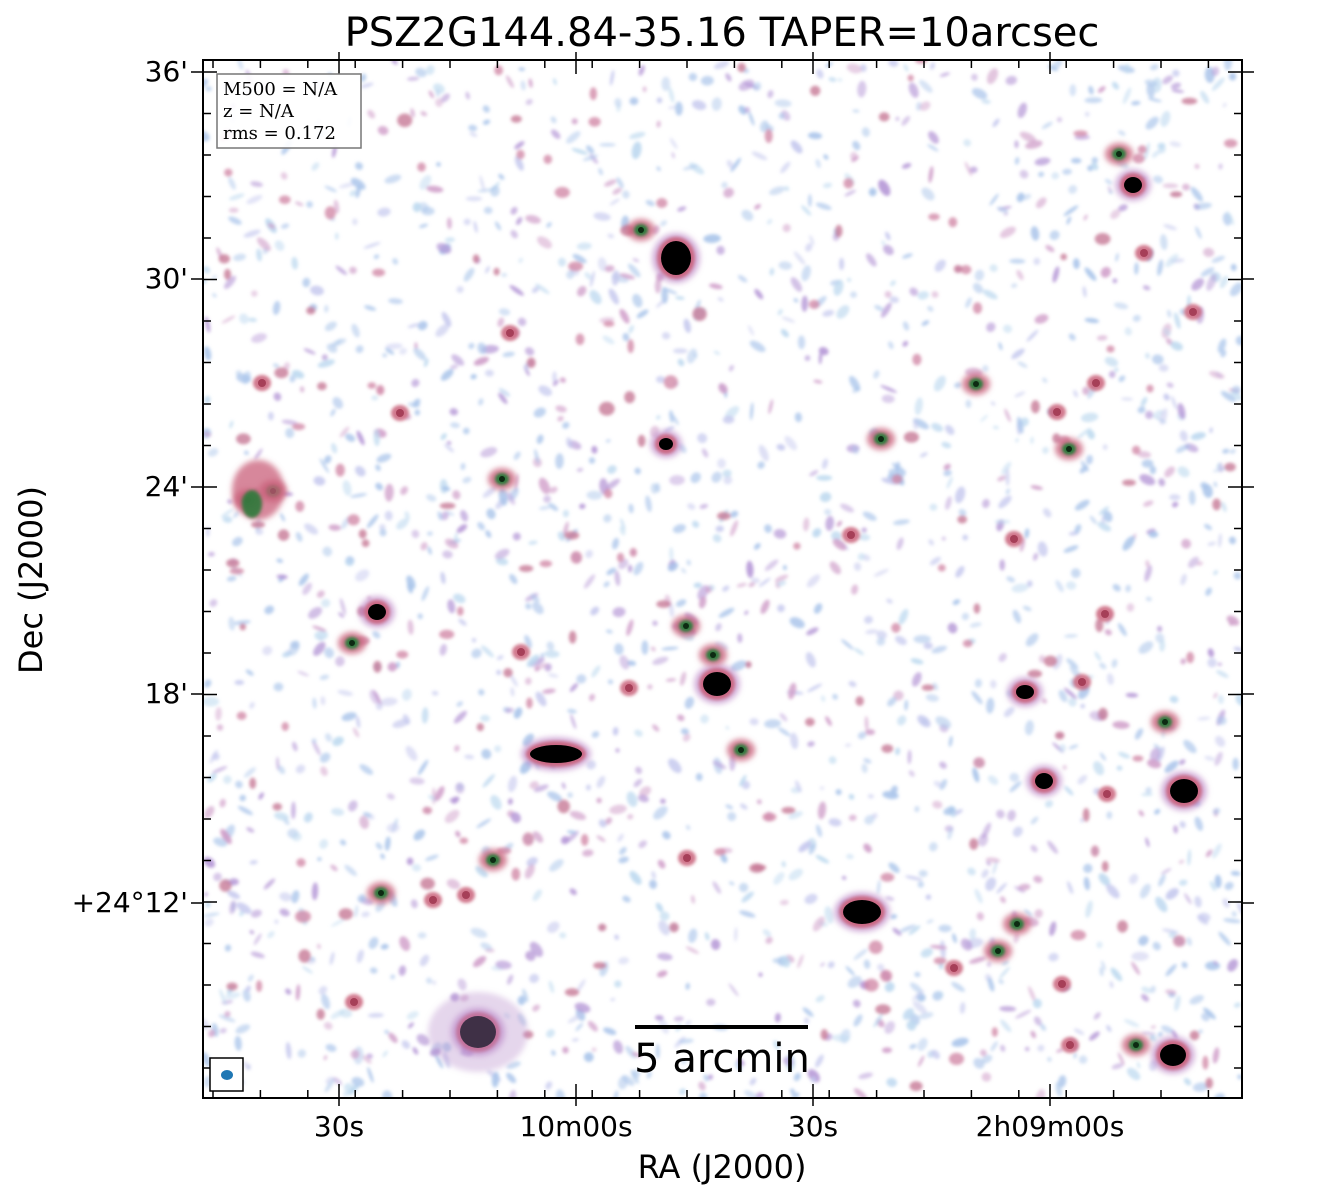 This screenshot has height=1200, width=1321. Describe the element at coordinates (289, 111) in the screenshot. I see `info-box-frame` at that location.